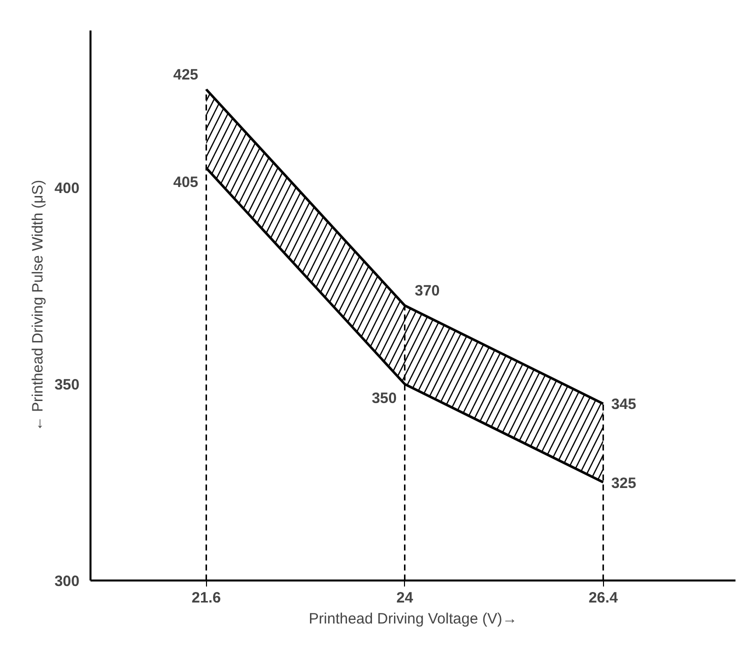 Image resolution: width=754 pixels, height=649 pixels. Describe the element at coordinates (67, 189) in the screenshot. I see `y-tick-label: 400` at that location.